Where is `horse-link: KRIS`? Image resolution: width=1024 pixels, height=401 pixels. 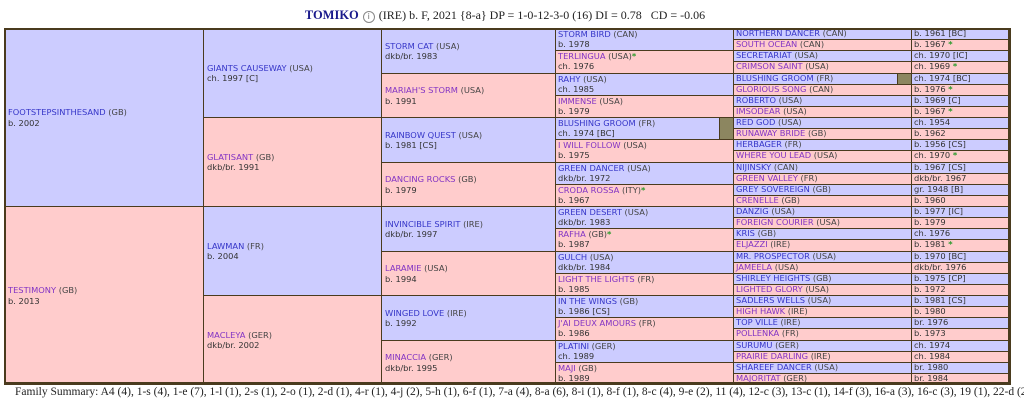
horse-link: KRIS is located at coordinates (745, 233).